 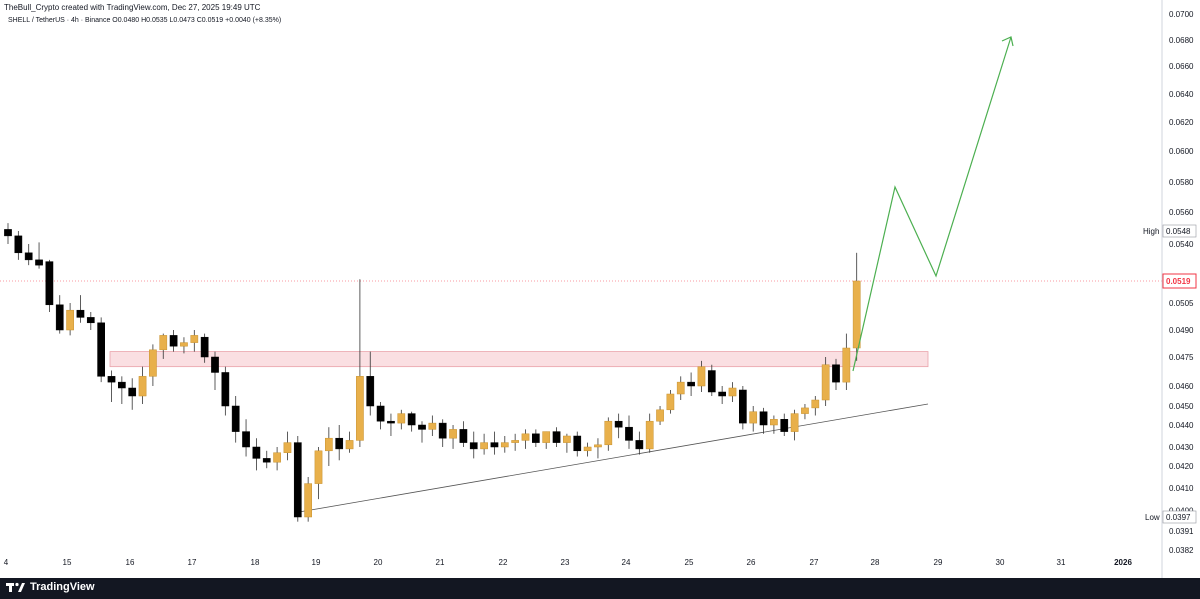 What do you see at coordinates (1181, 550) in the screenshot?
I see `price-tick-label: 0.0382` at bounding box center [1181, 550].